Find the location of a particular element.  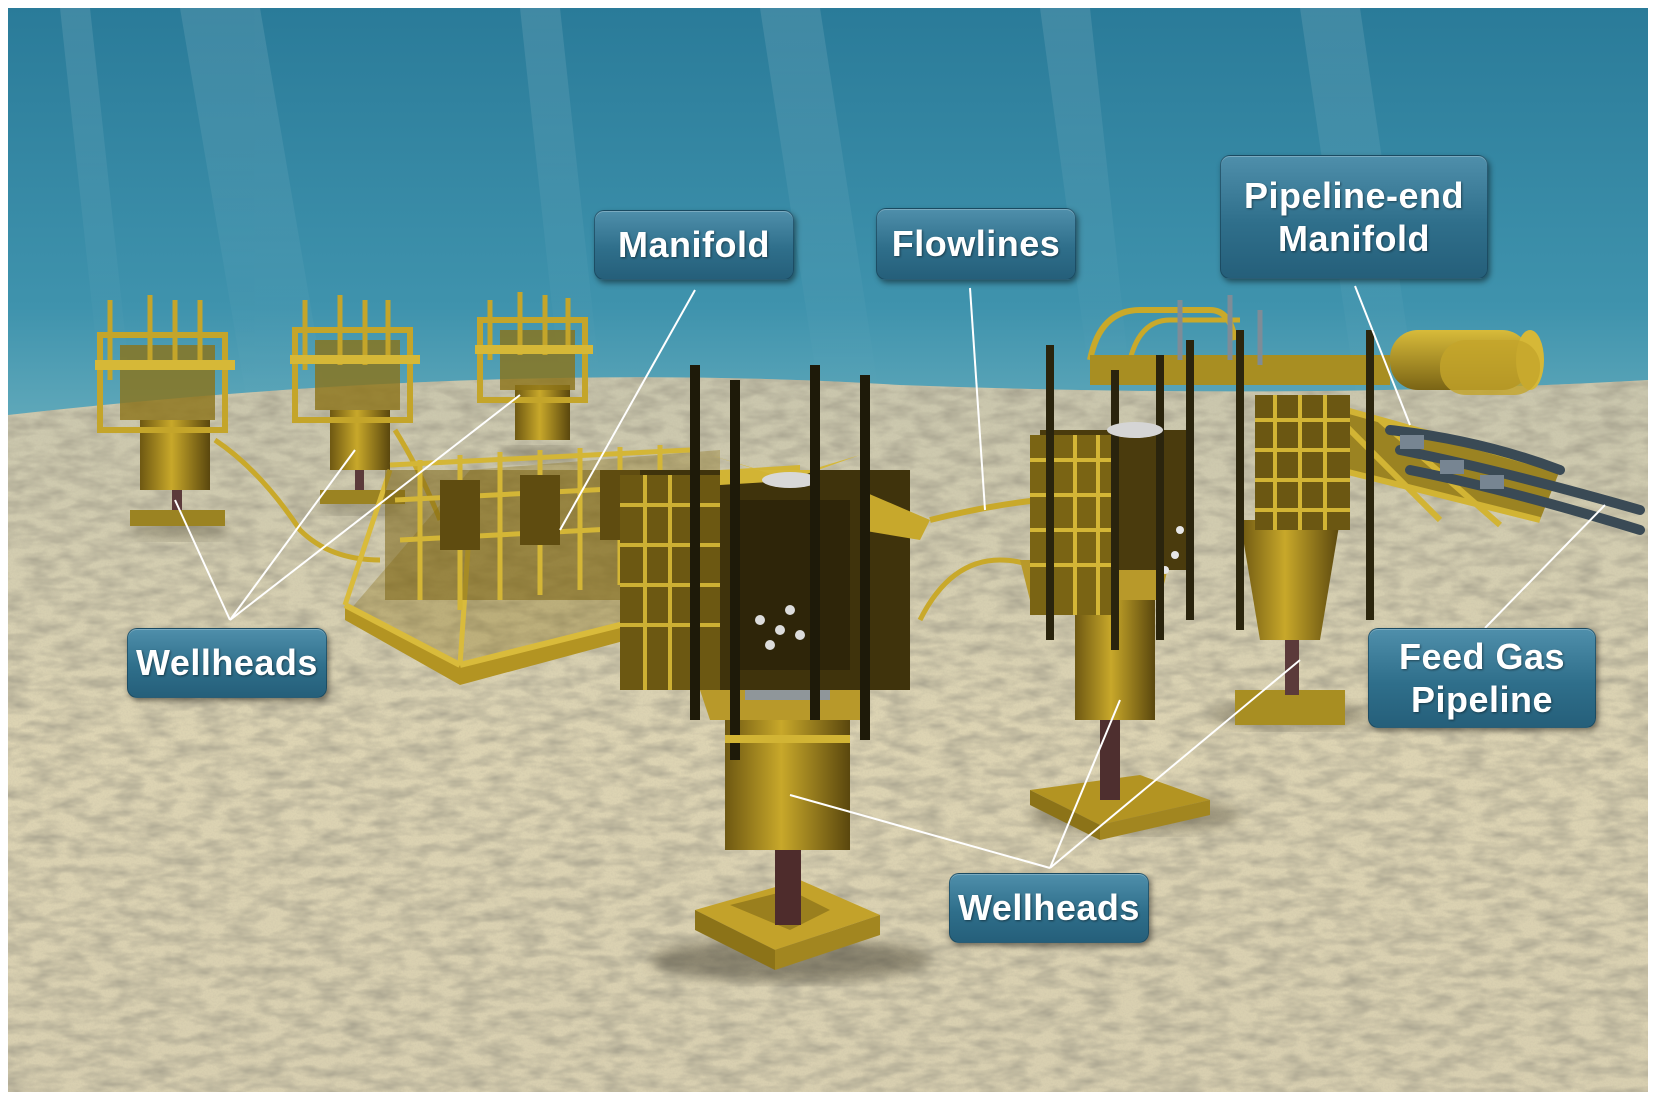

label-wellheads-center: Wellheads is located at coordinates (1049, 908).